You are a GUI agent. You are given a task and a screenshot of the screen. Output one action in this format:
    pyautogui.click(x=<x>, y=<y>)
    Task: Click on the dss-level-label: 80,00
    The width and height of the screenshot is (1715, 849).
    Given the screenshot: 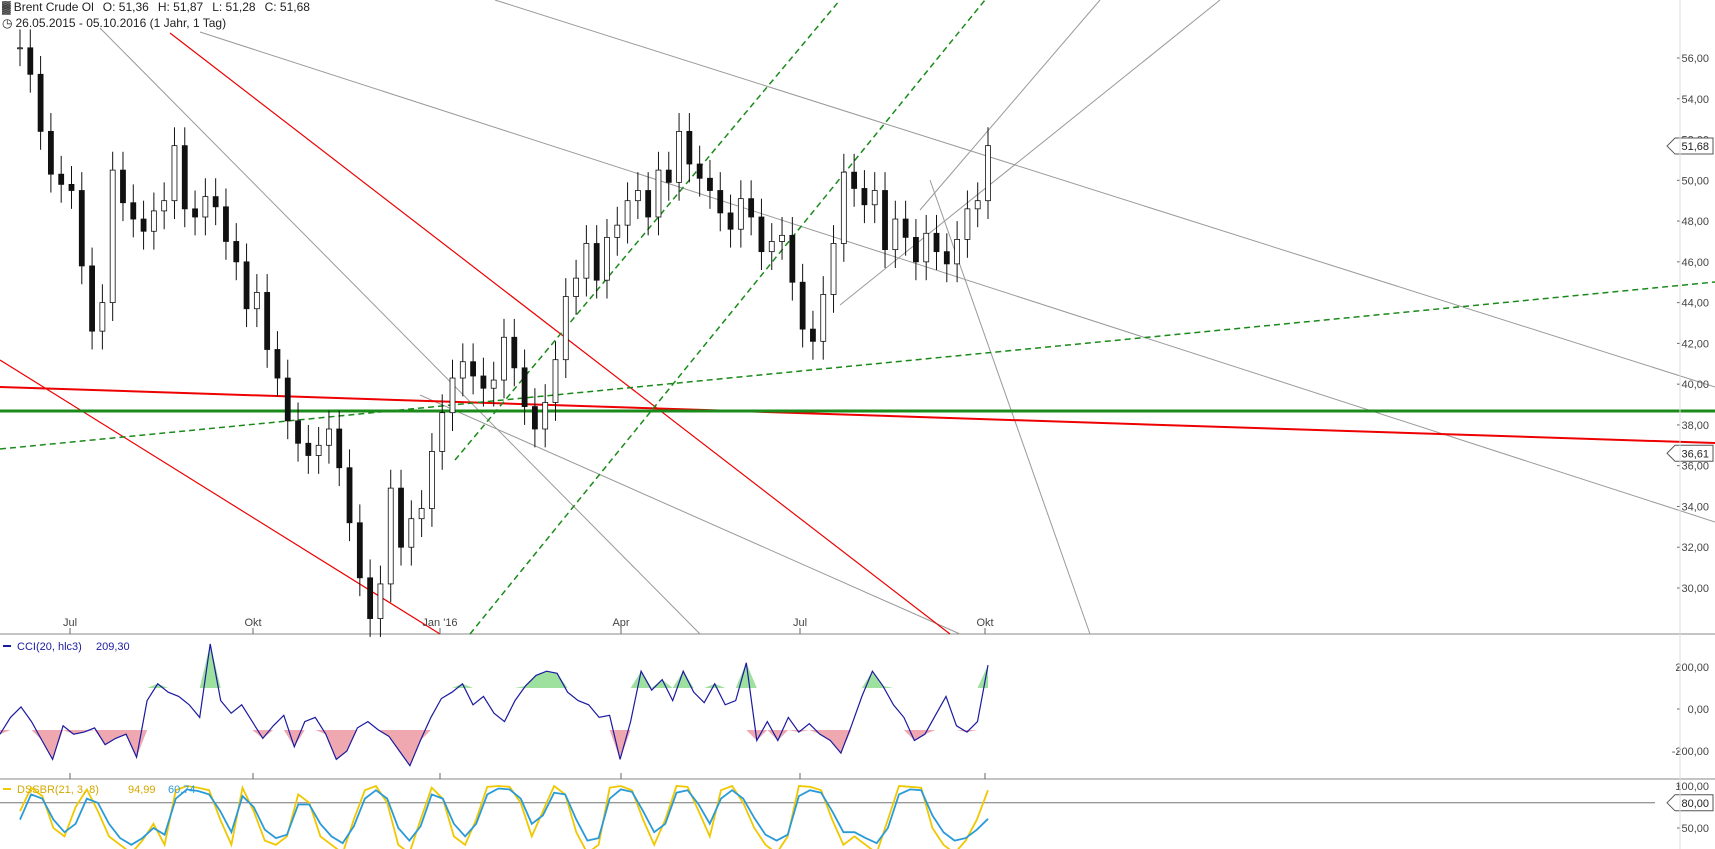 What is the action you would take?
    pyautogui.click(x=1695, y=804)
    